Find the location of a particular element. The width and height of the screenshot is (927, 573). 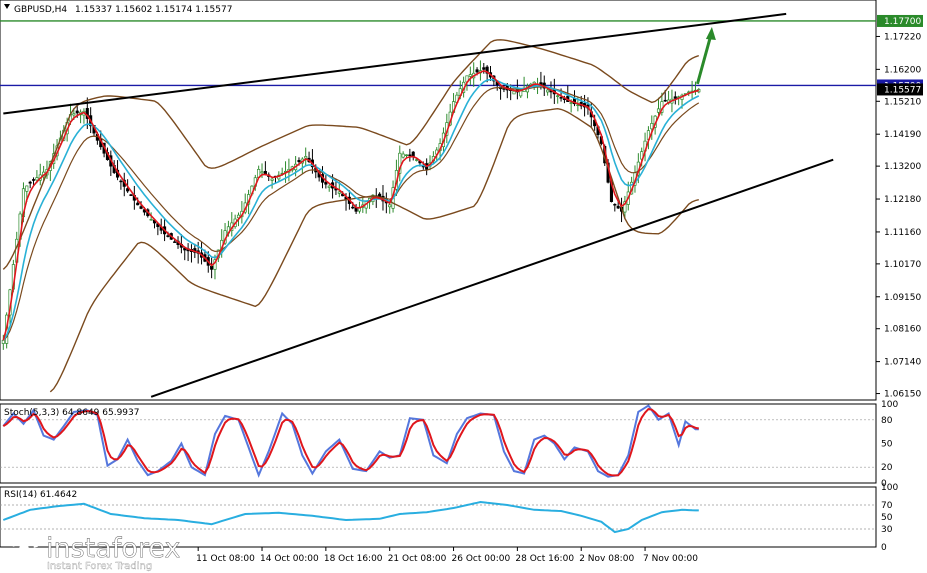

logo-burst-icon is located at coordinates (24, 549).